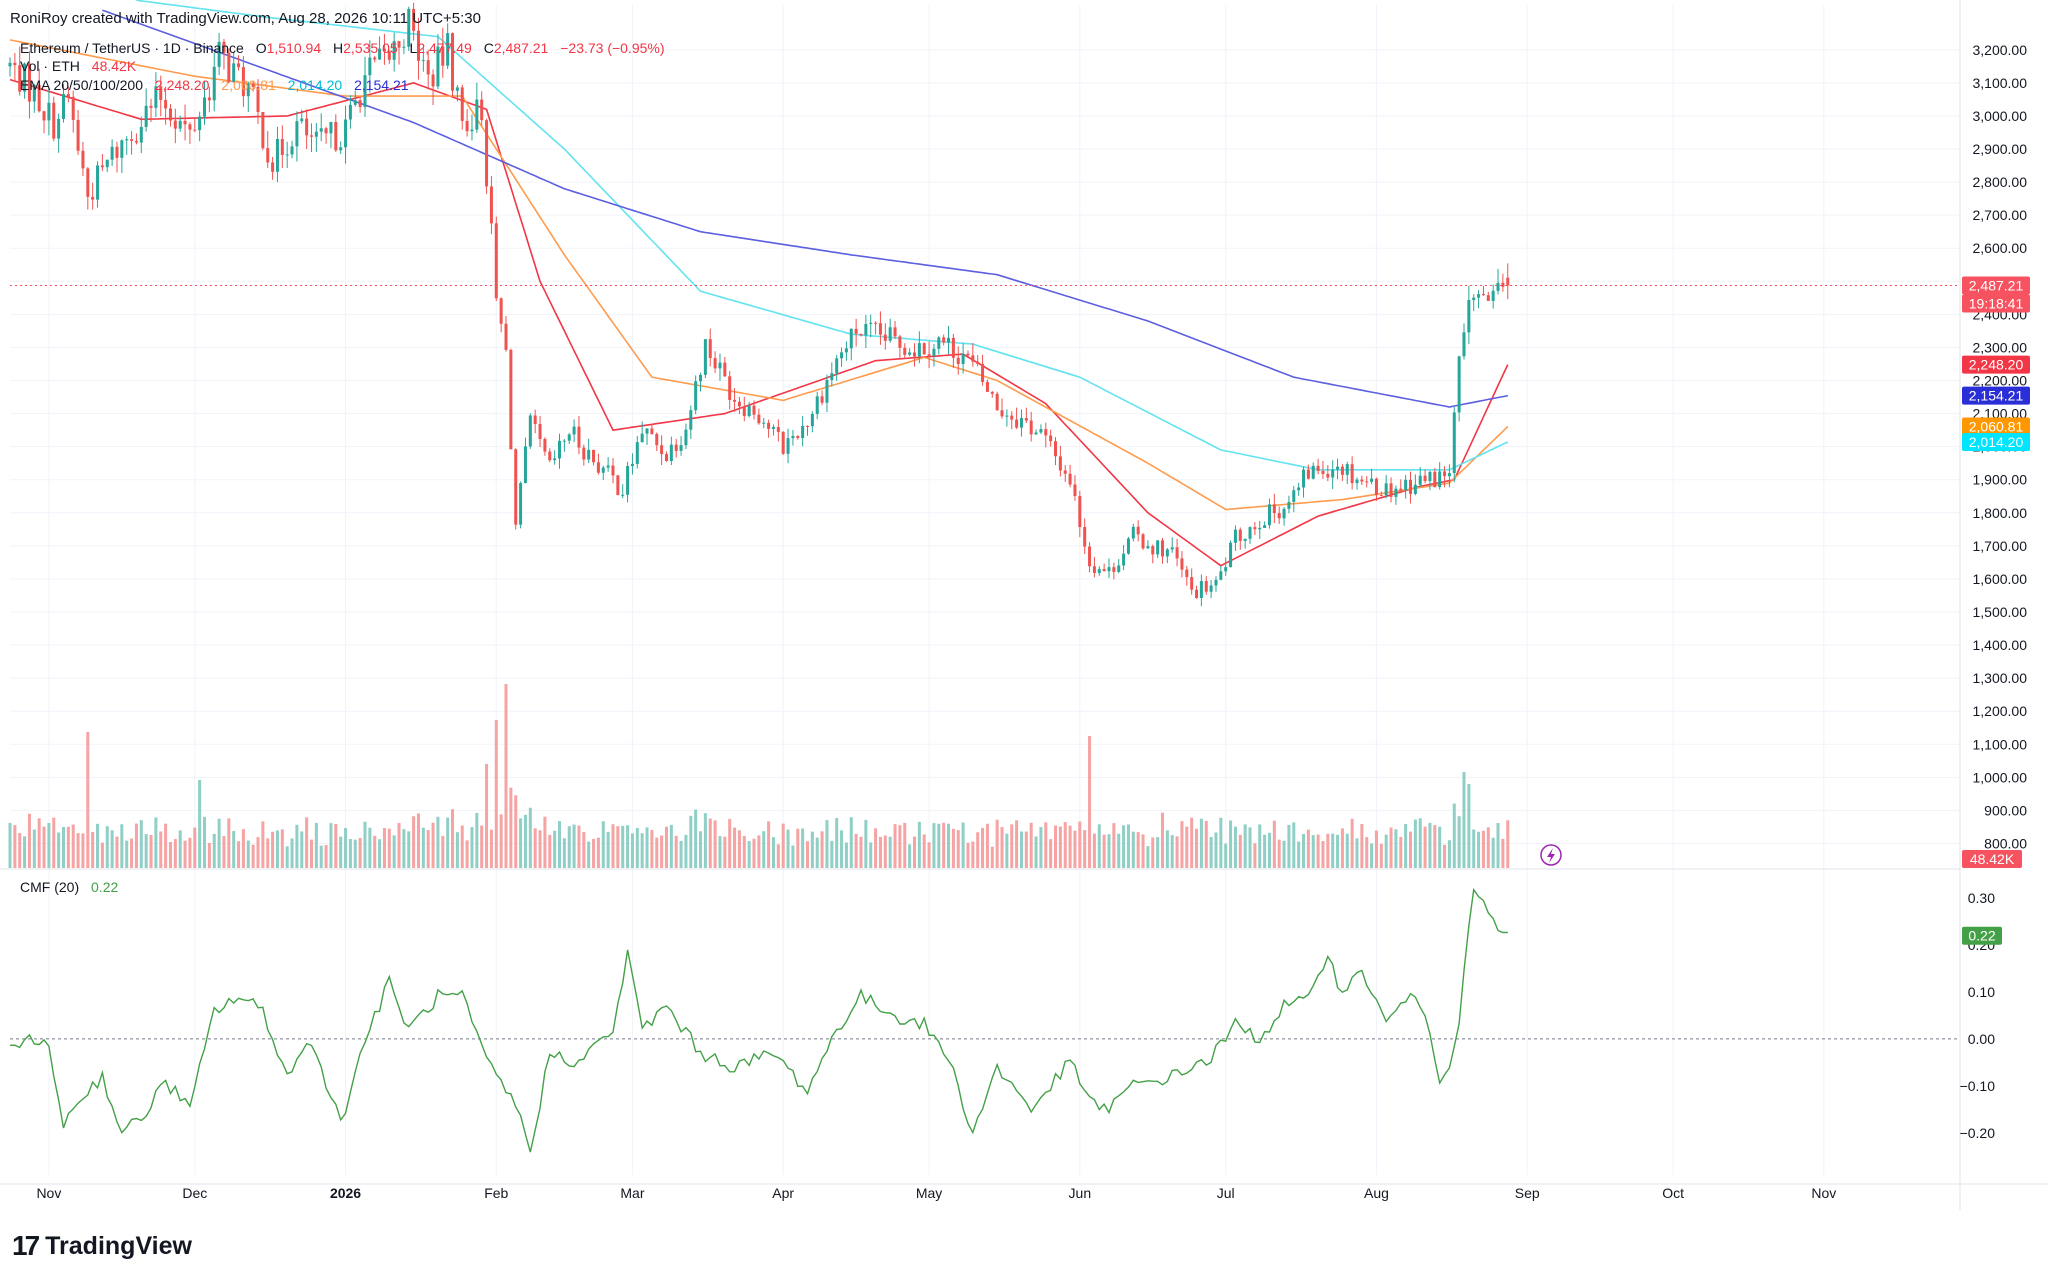 This screenshot has width=2048, height=1278. Describe the element at coordinates (2000, 83) in the screenshot. I see `price-tick-label: 3,100.00` at that location.